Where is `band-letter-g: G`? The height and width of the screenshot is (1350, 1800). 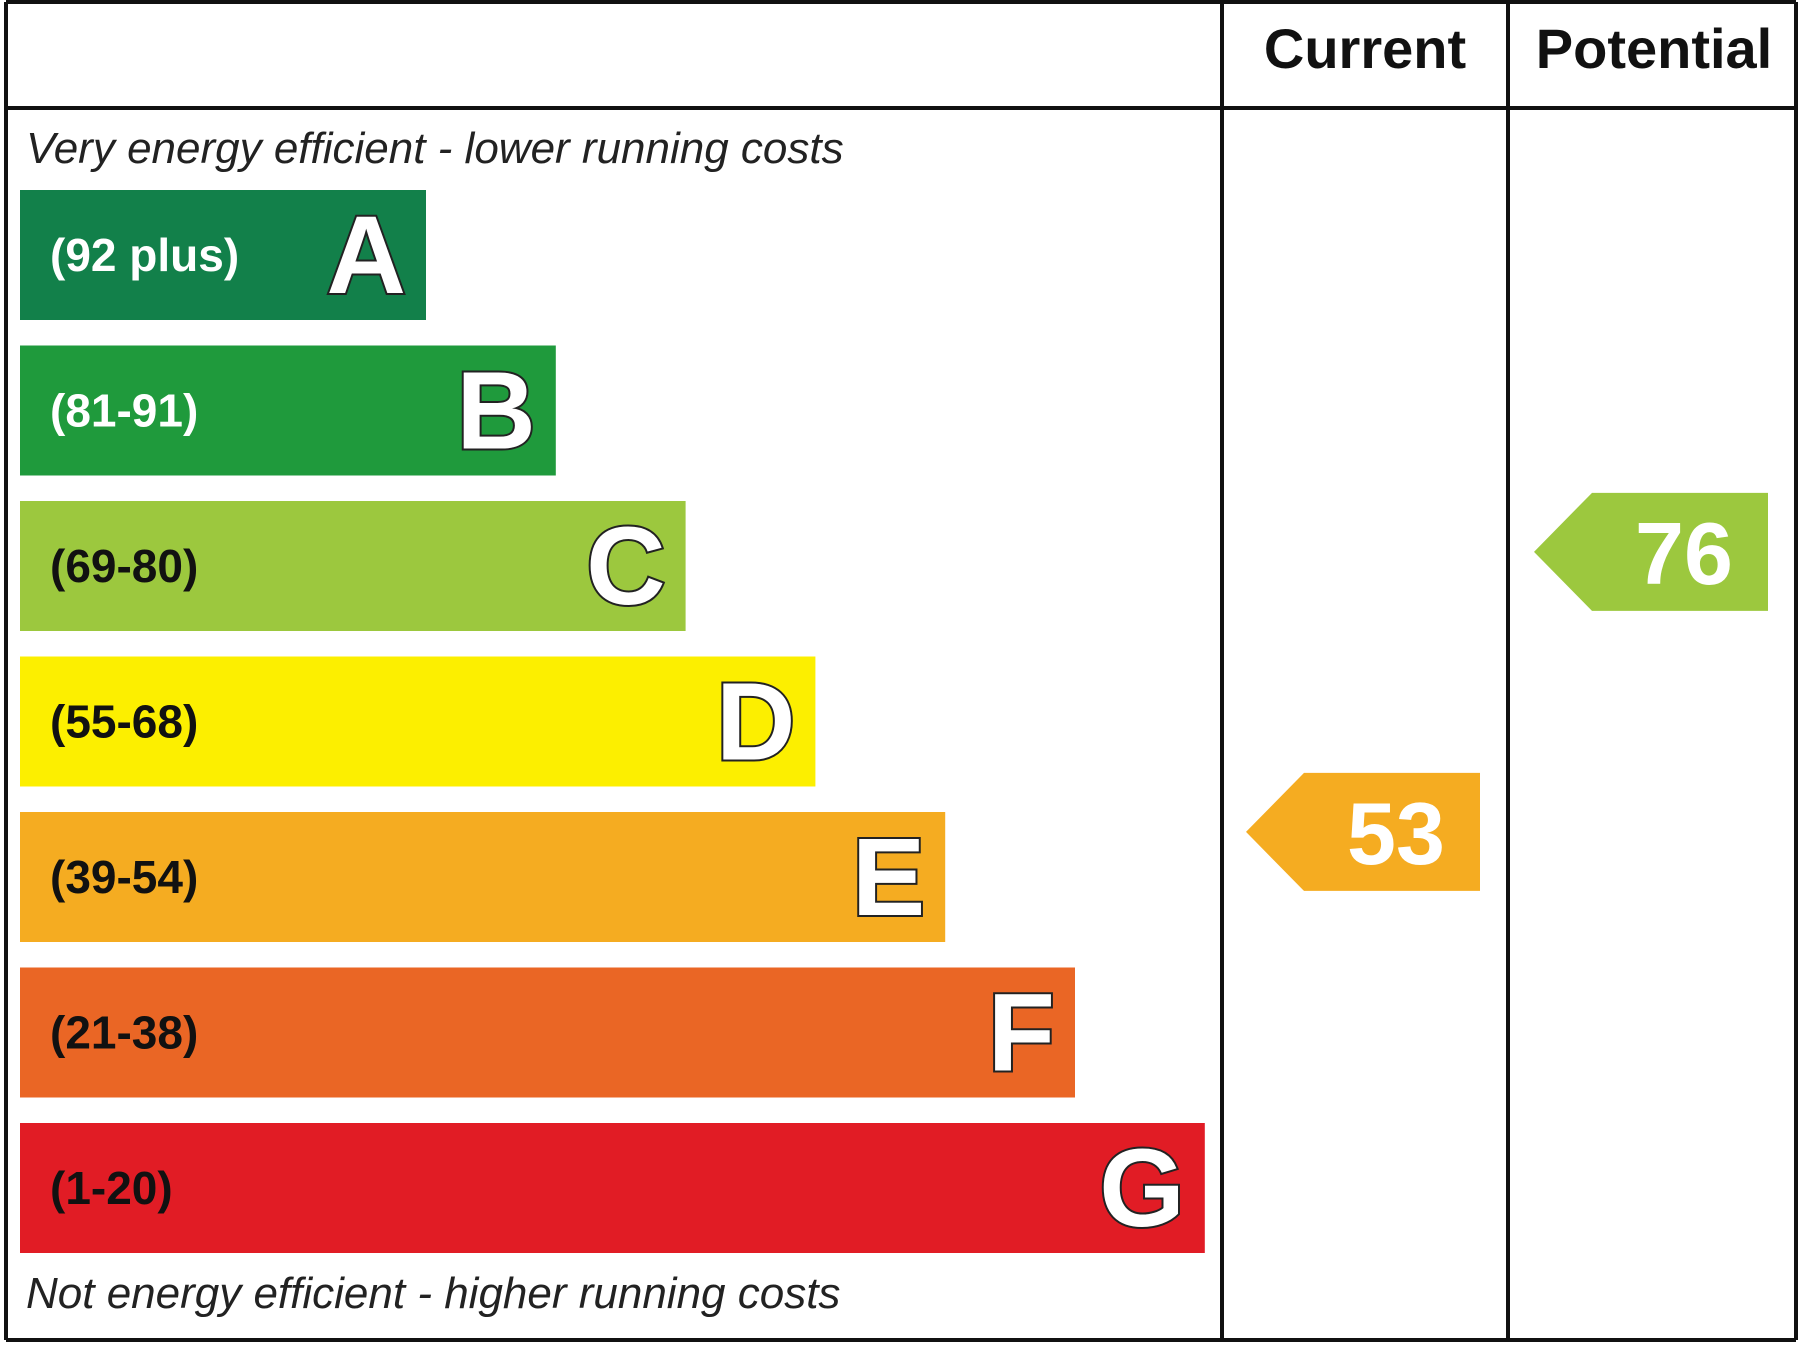
band-letter-g: G is located at coordinates (1142, 1188).